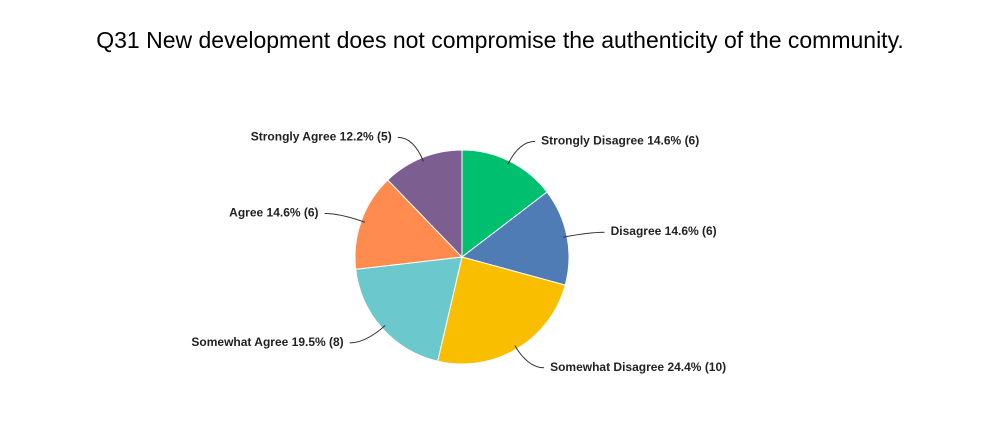 This screenshot has width=1000, height=430. I want to click on slice-category: Strongly Agree, so click(294, 137).